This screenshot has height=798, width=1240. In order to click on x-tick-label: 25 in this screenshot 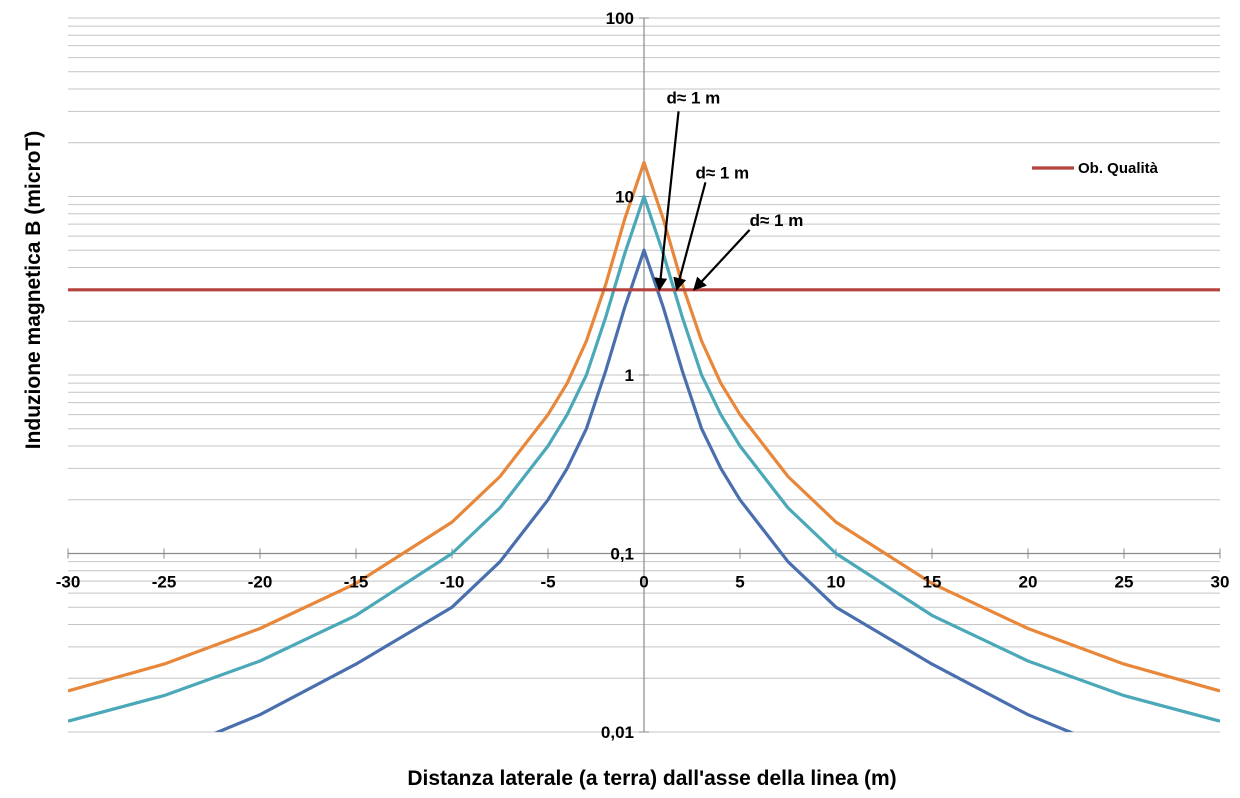, I will do `click(1124, 582)`.